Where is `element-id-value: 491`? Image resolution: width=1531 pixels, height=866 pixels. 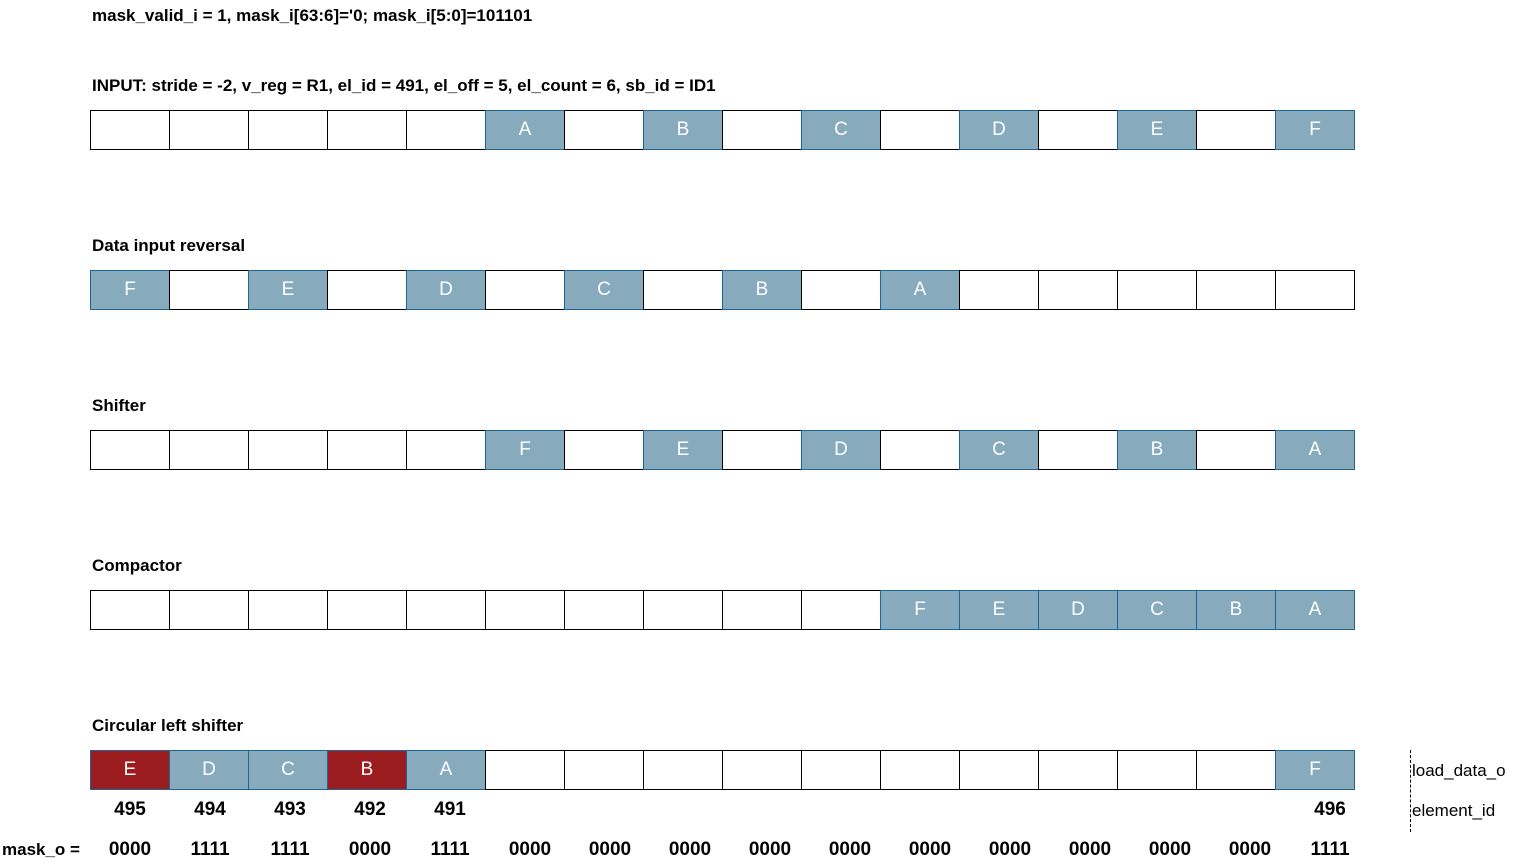 element-id-value: 491 is located at coordinates (450, 809).